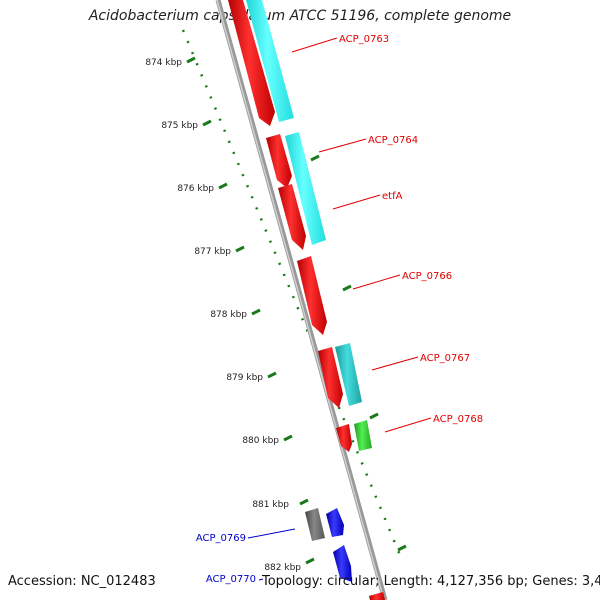 The image size is (600, 600). What do you see at coordinates (260, 441) in the screenshot?
I see `tick-label: 880 kbp` at bounding box center [260, 441].